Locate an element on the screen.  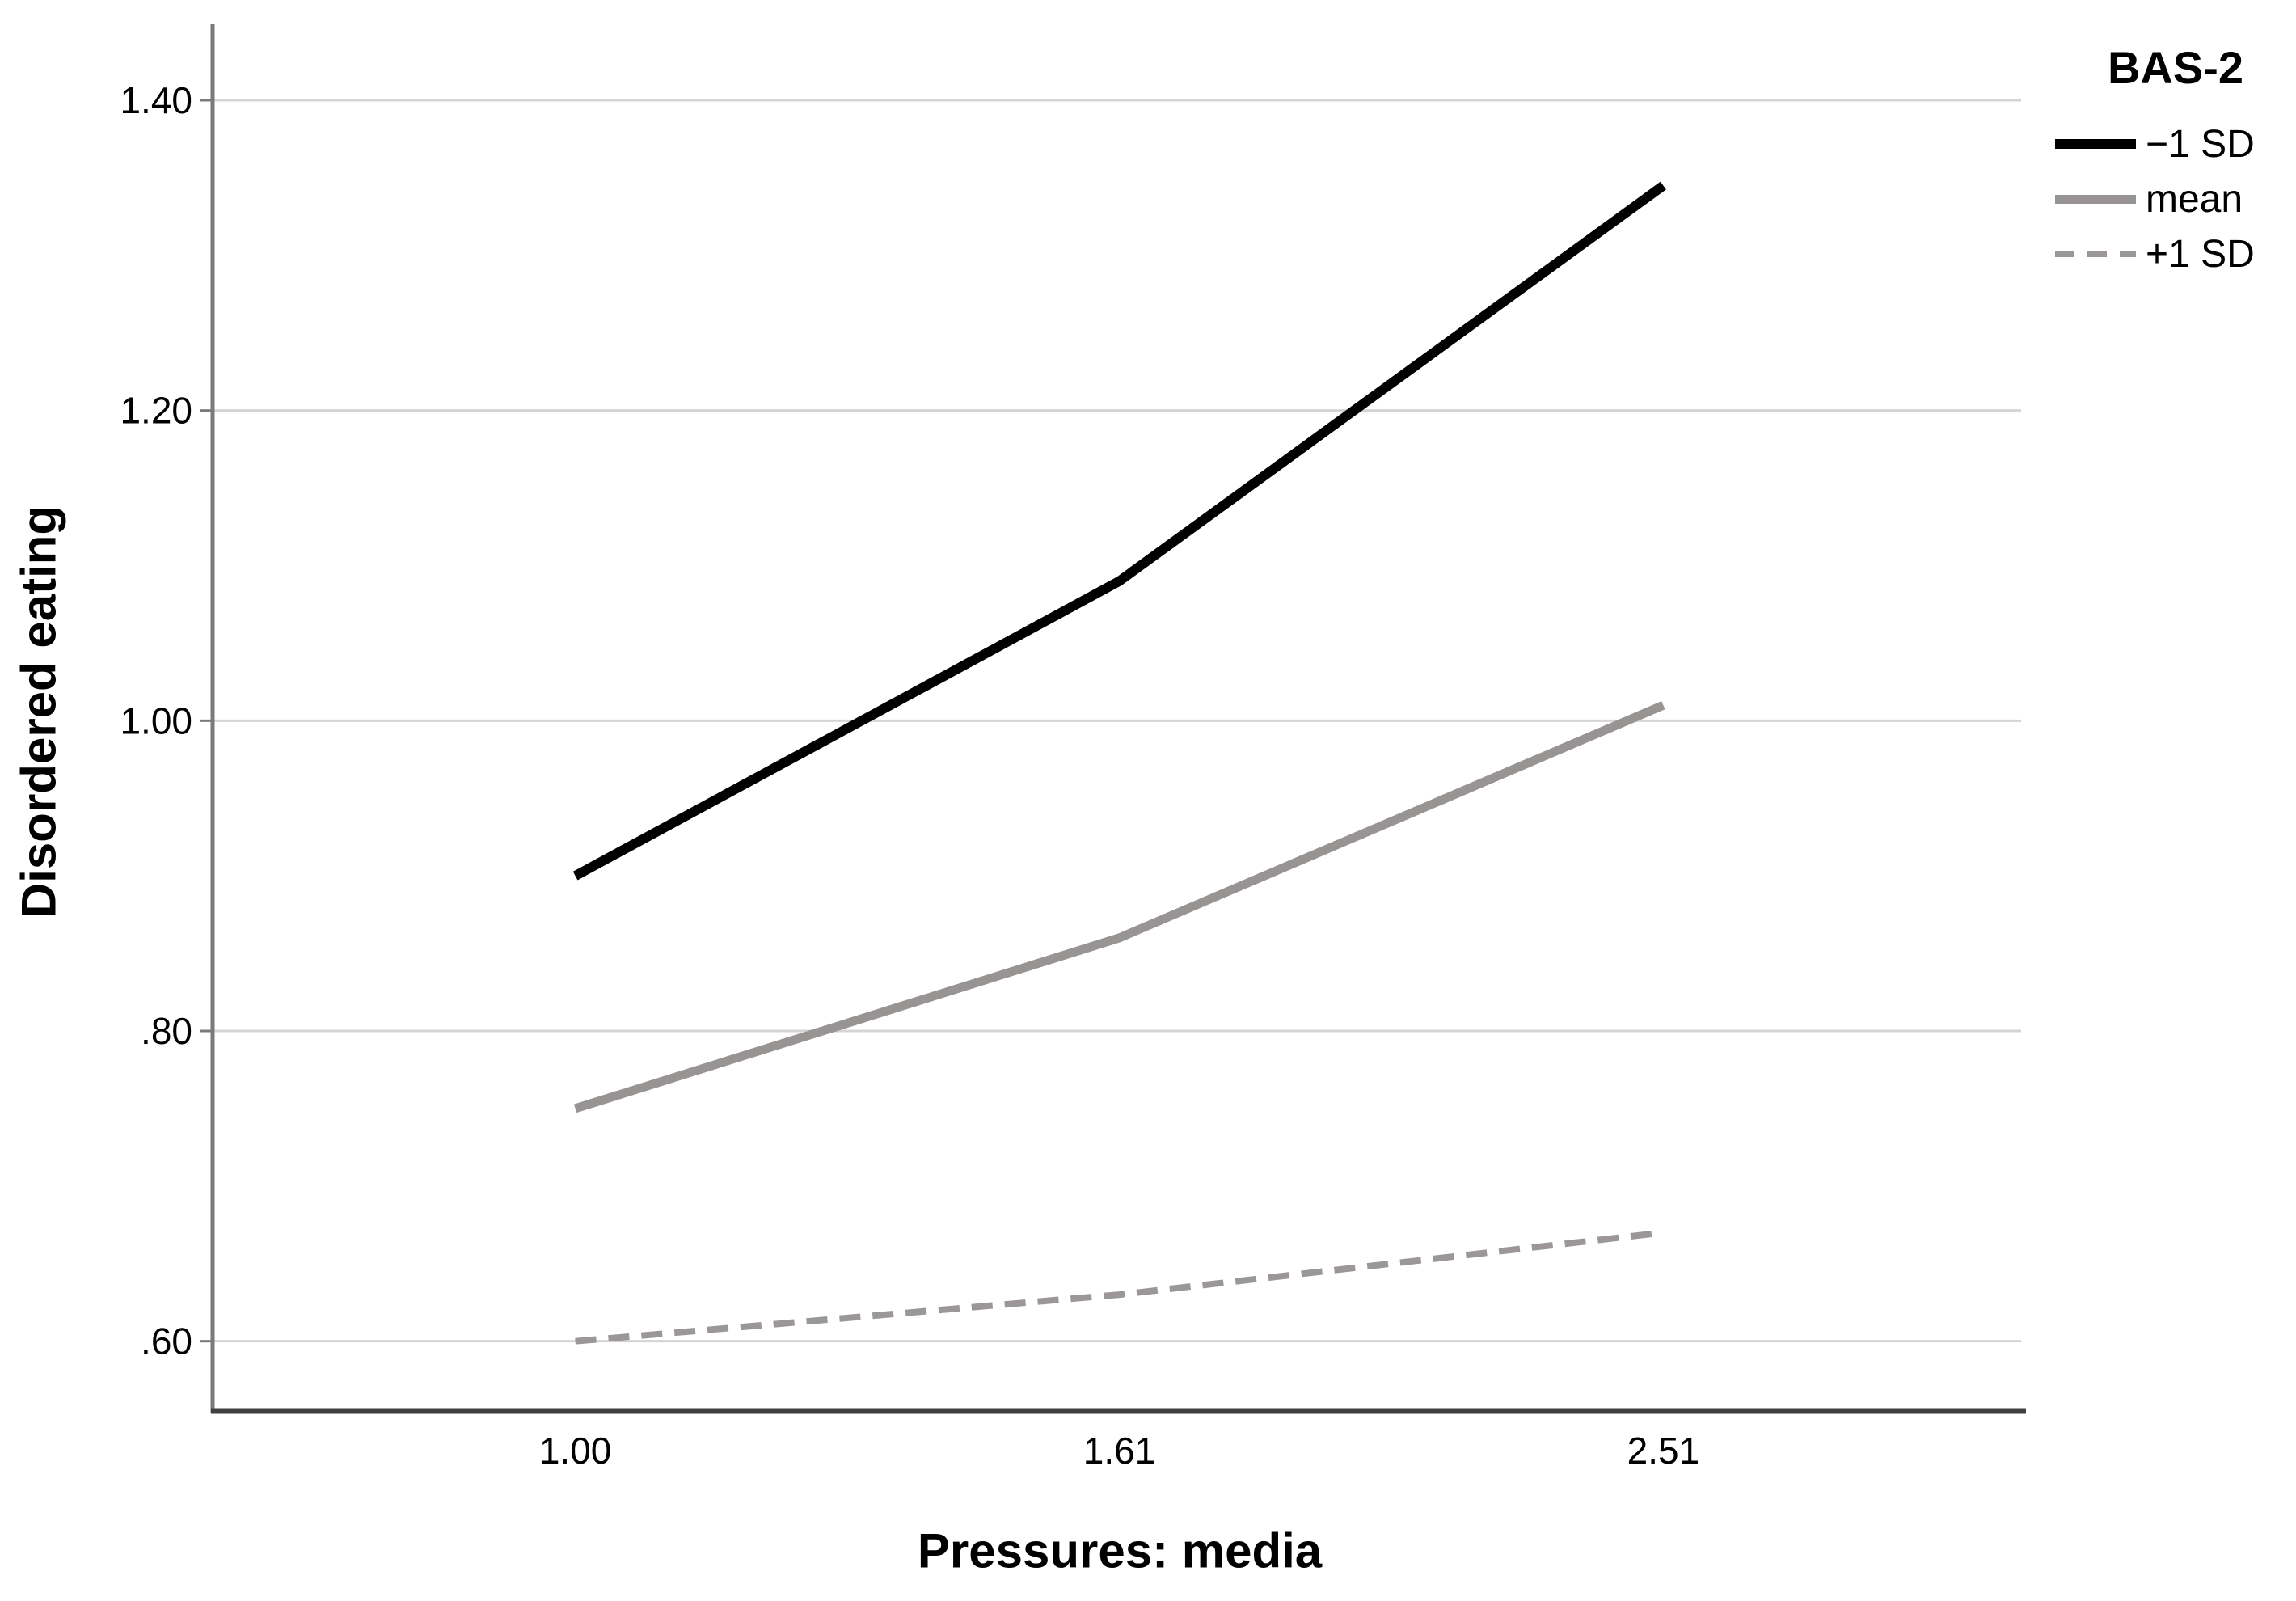
legend-swatch-dashed-gray-icon is located at coordinates (2096, 254).